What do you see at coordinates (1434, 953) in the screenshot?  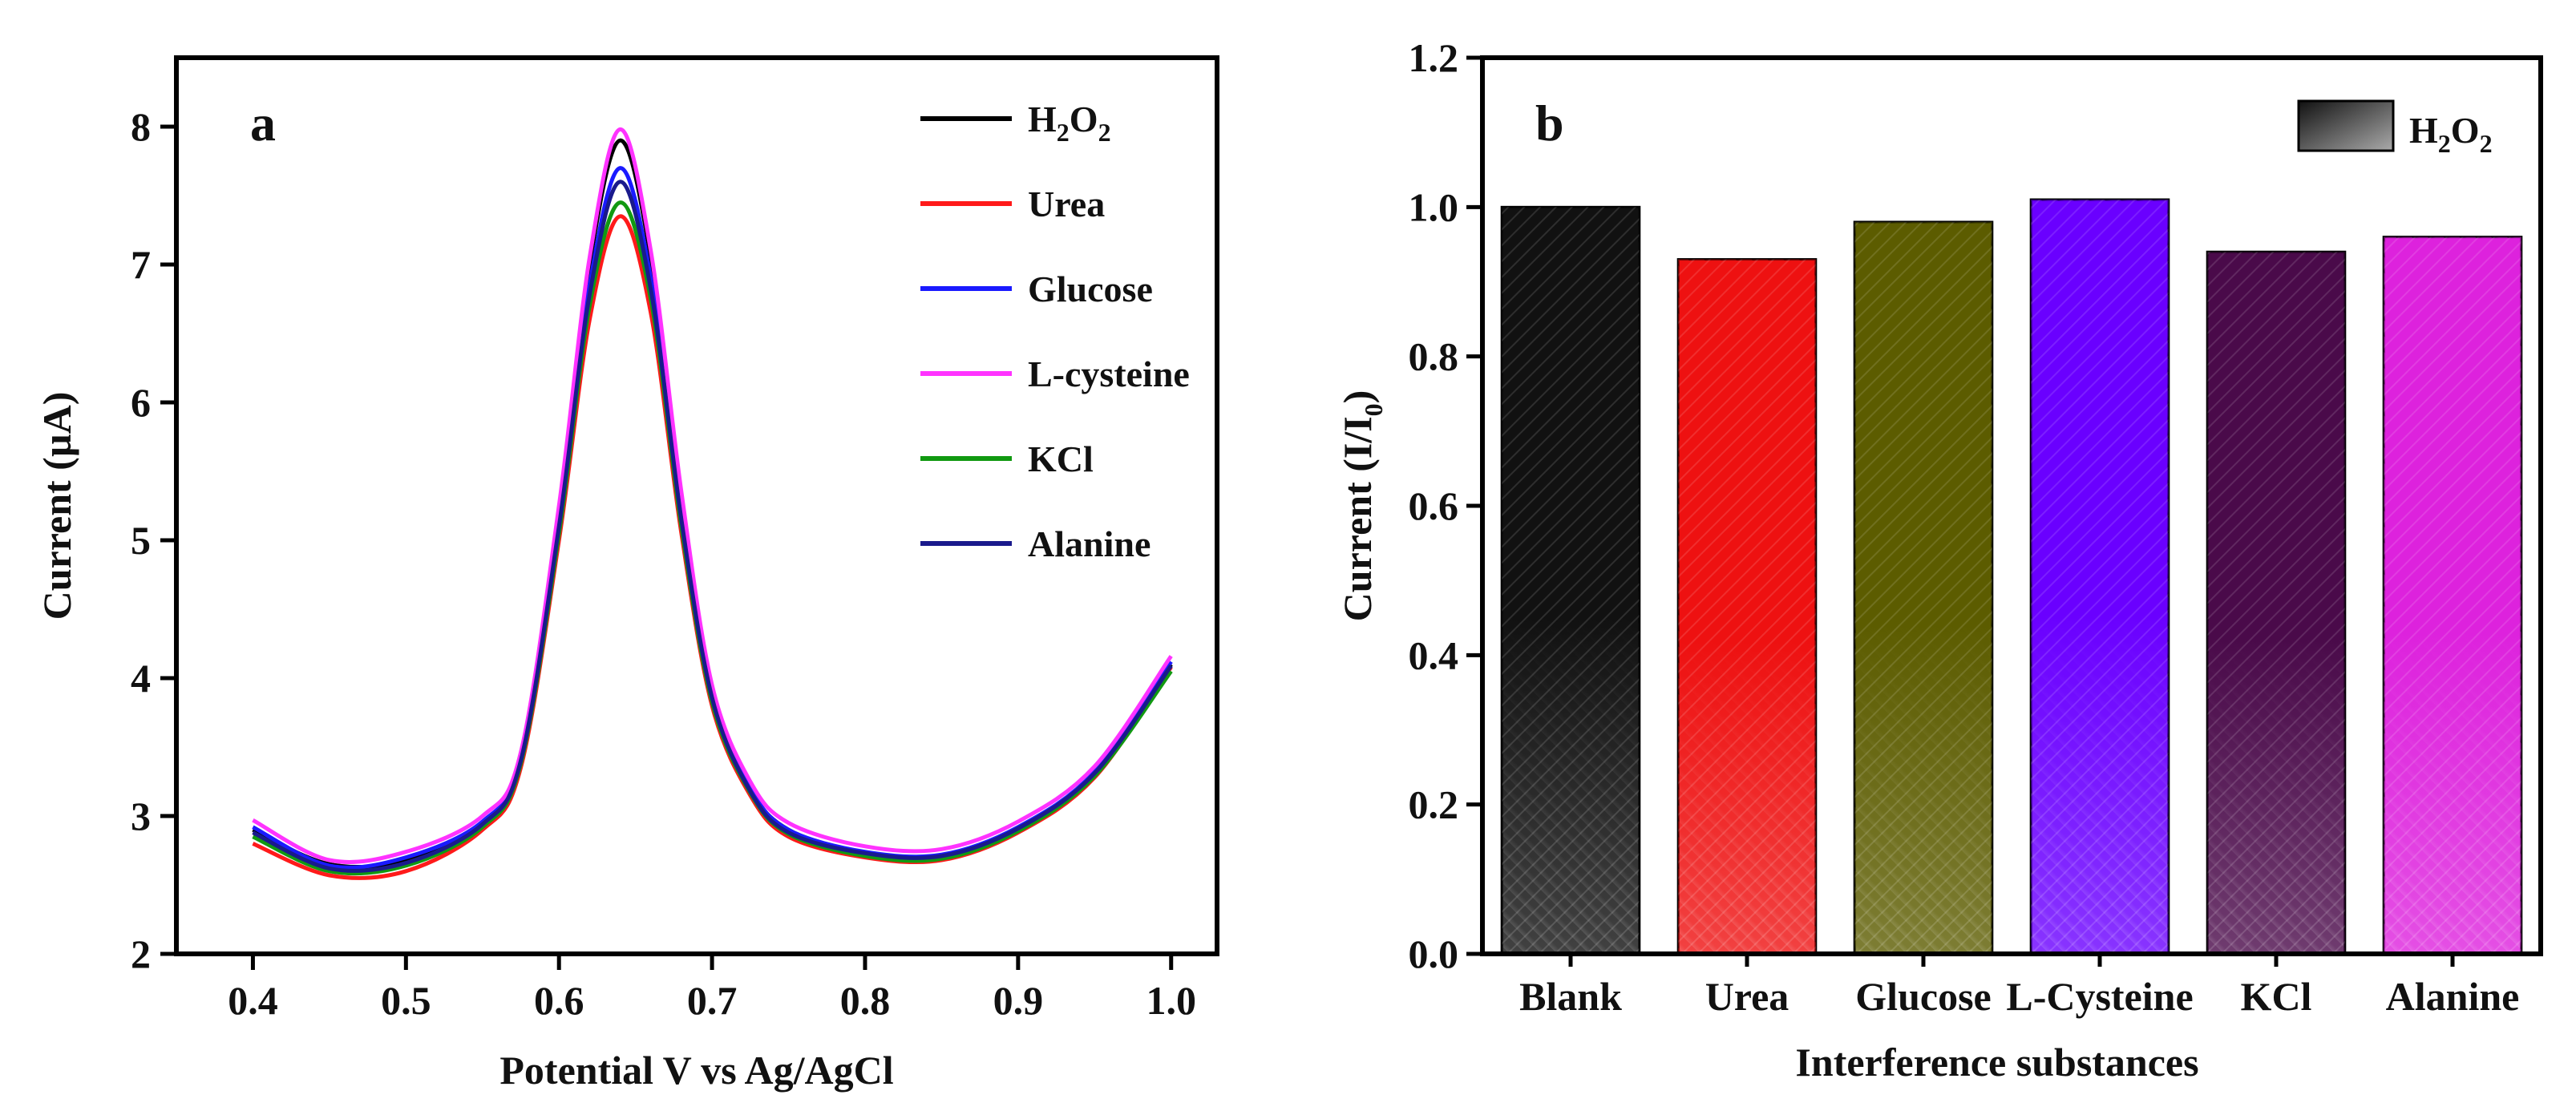 I see `b-y-tick-label-0: 0.0` at bounding box center [1434, 953].